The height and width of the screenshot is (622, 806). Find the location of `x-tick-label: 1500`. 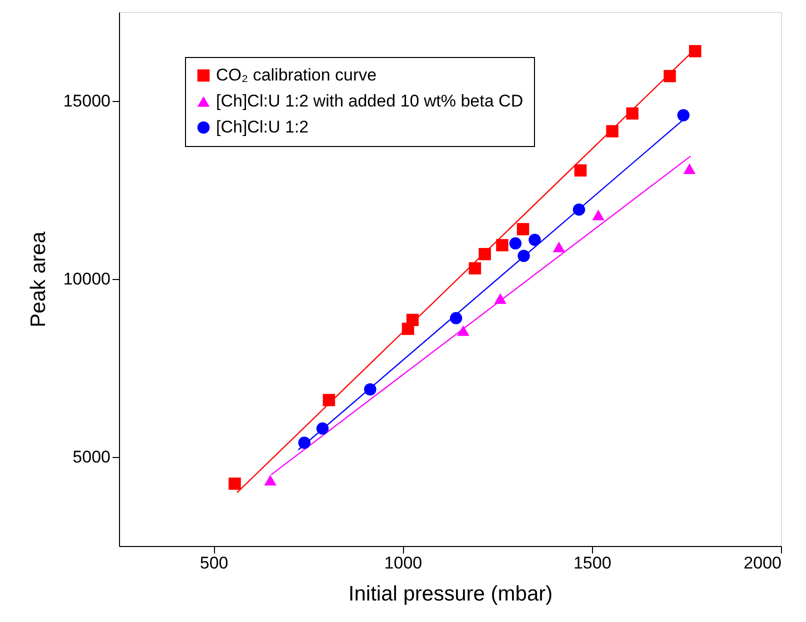

x-tick-label: 1500 is located at coordinates (592, 563).